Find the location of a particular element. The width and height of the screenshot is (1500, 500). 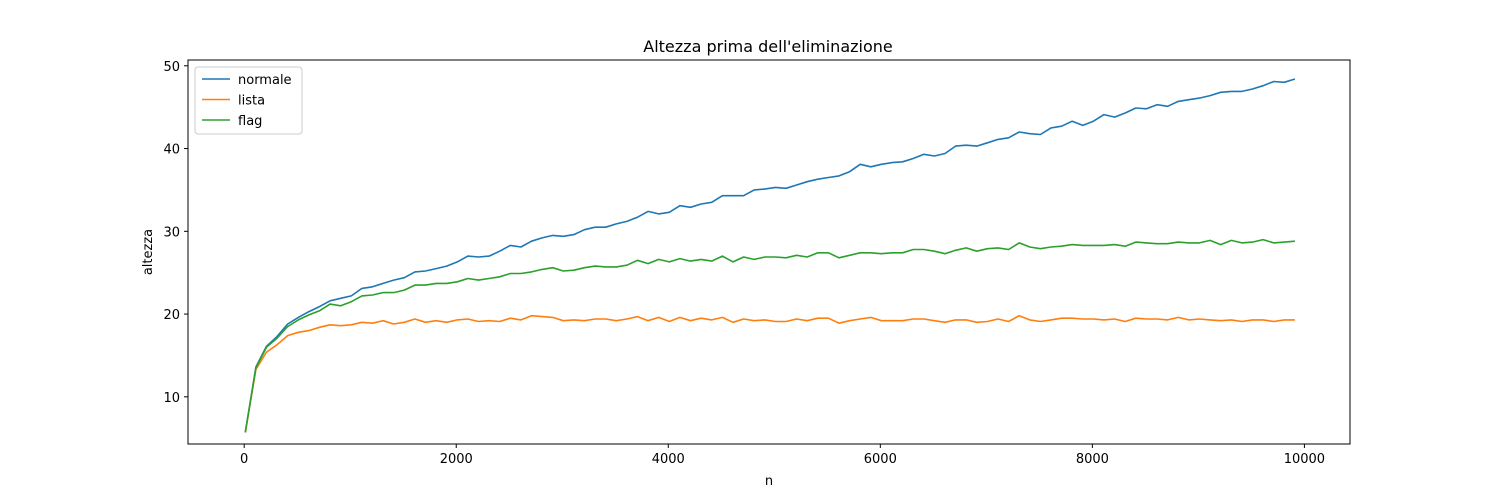

legend-box is located at coordinates (248, 100).